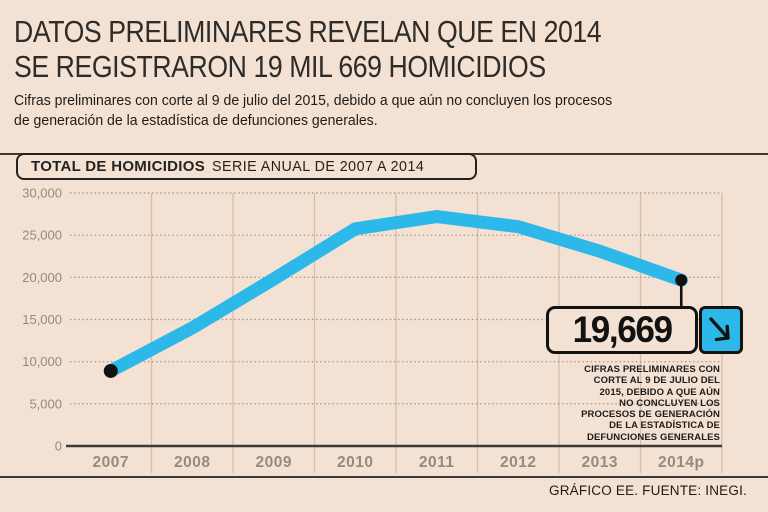 The width and height of the screenshot is (768, 512). I want to click on y-tick-label: 15,000, so click(42, 319).